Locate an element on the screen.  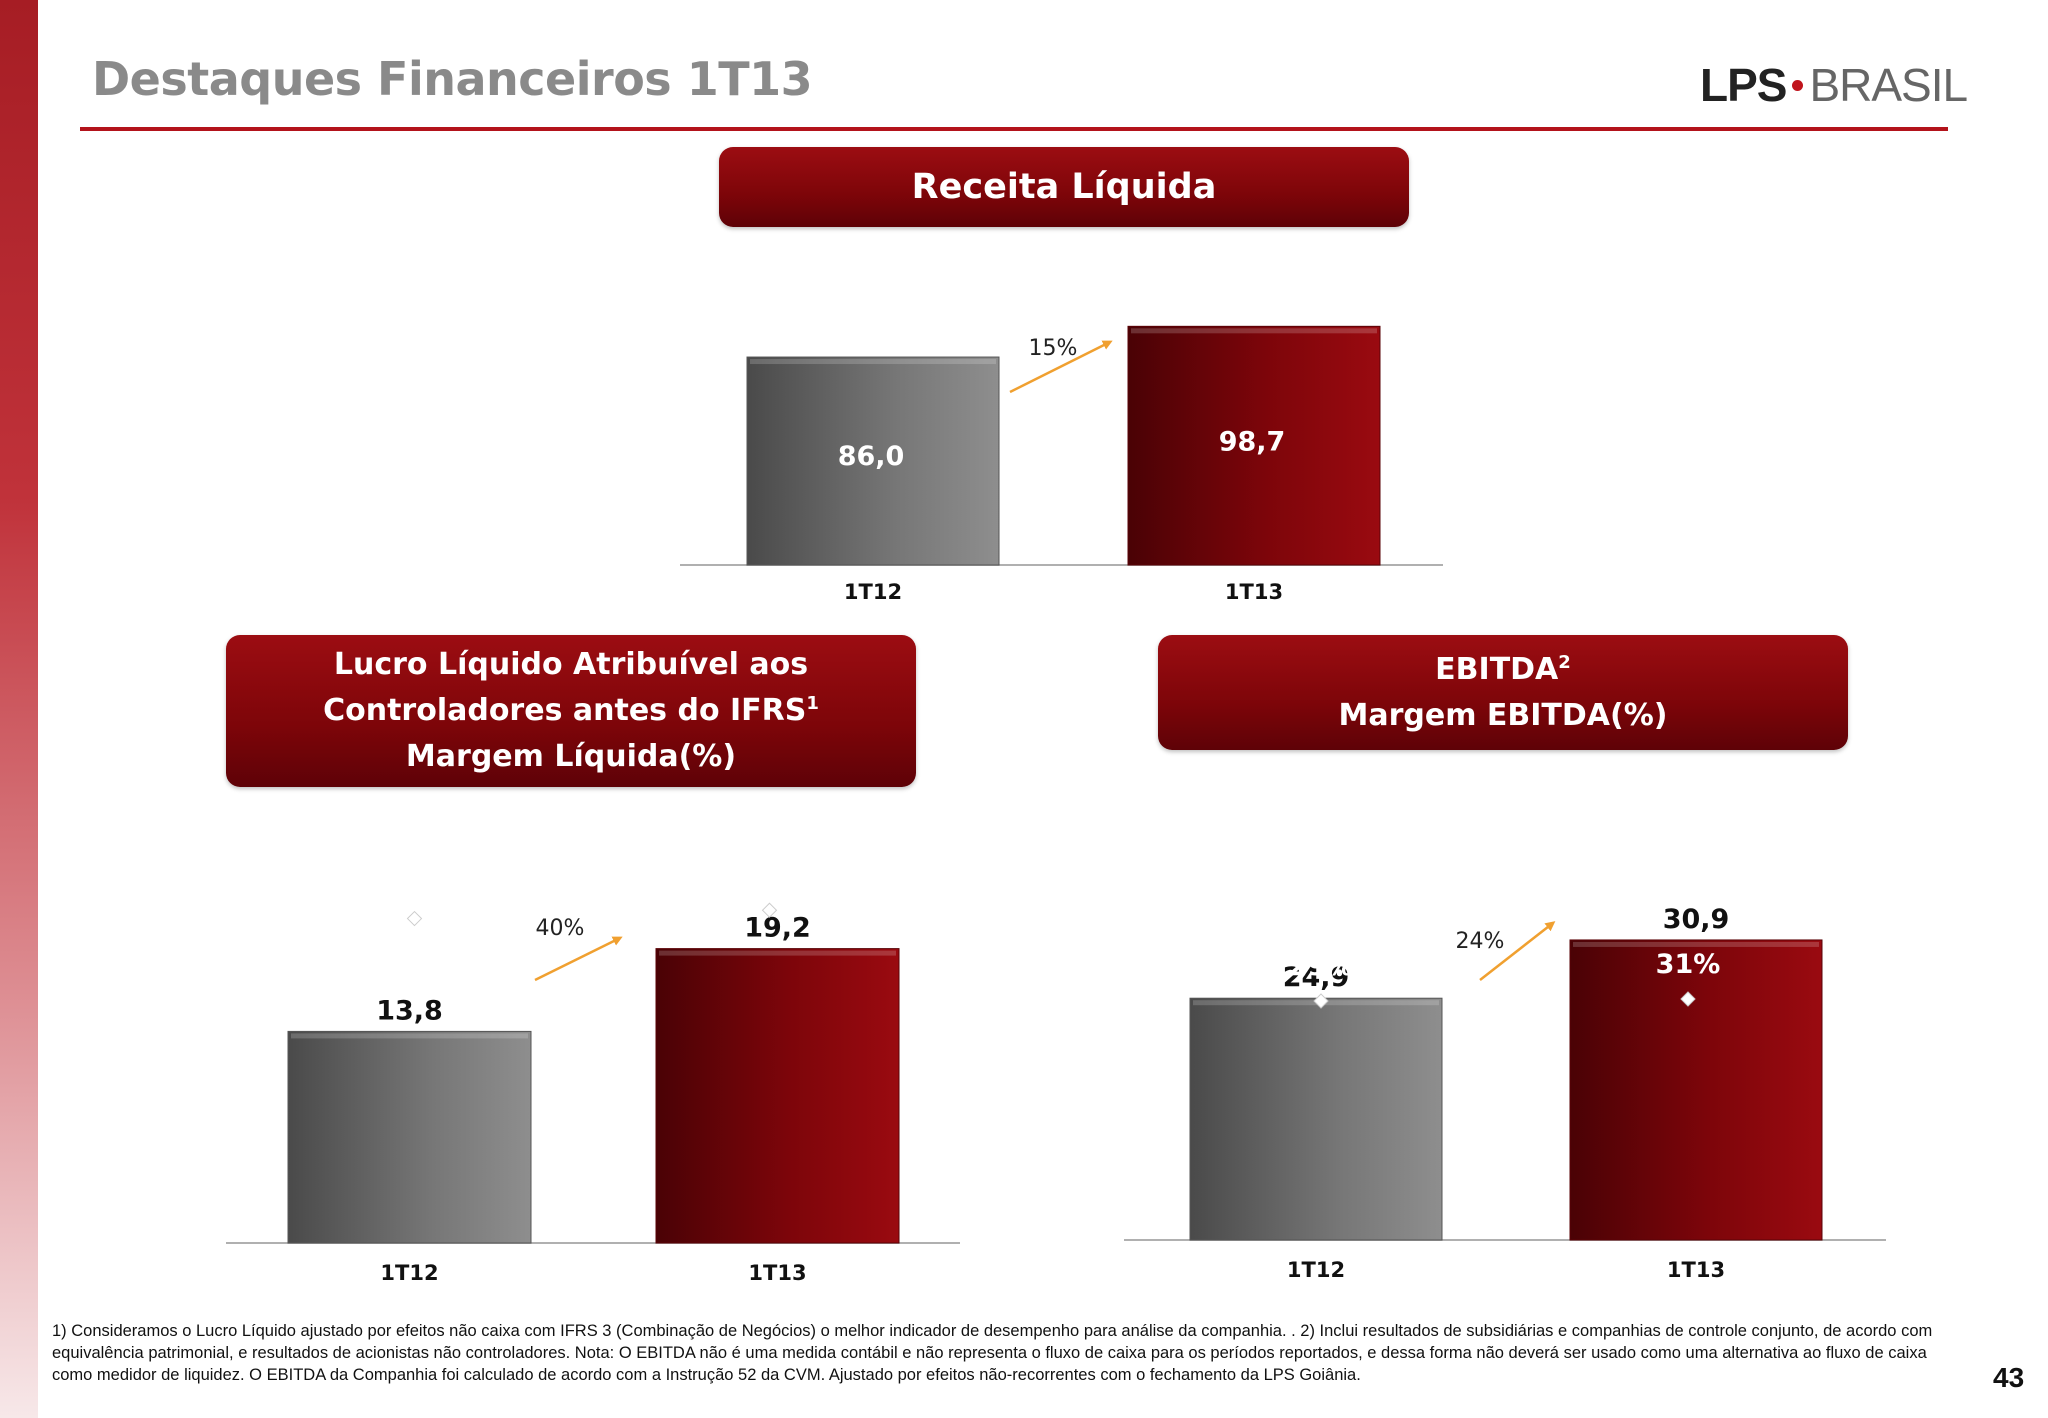
footnote-ref: 1 is located at coordinates (812, 703).